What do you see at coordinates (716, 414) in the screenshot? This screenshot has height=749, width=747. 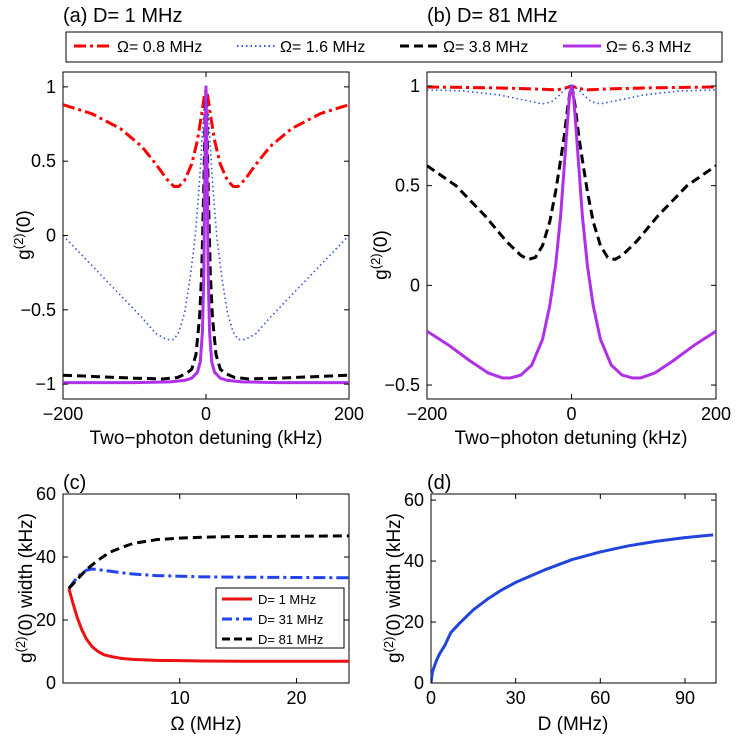 I see `panel-b-xtick-label-2: 200` at bounding box center [716, 414].